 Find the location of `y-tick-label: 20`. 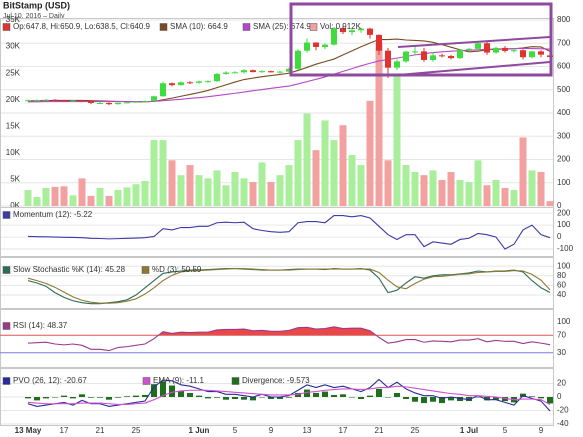

y-tick-label: 20 is located at coordinates (561, 383).